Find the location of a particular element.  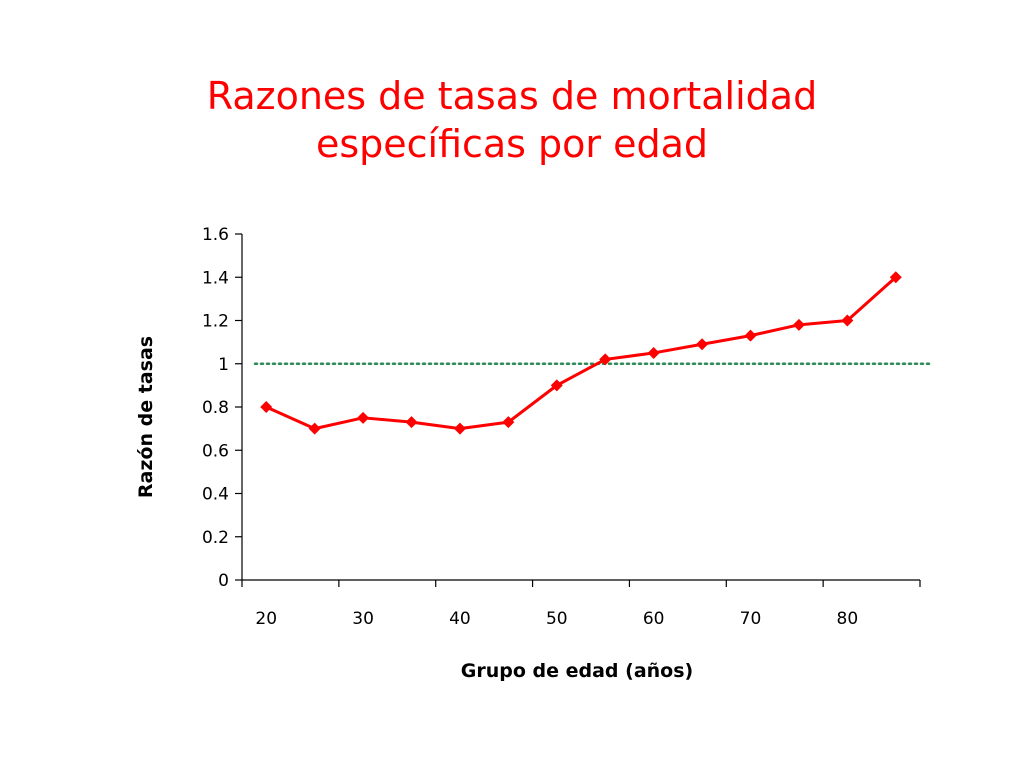

x-tick-label: 80 is located at coordinates (848, 619).